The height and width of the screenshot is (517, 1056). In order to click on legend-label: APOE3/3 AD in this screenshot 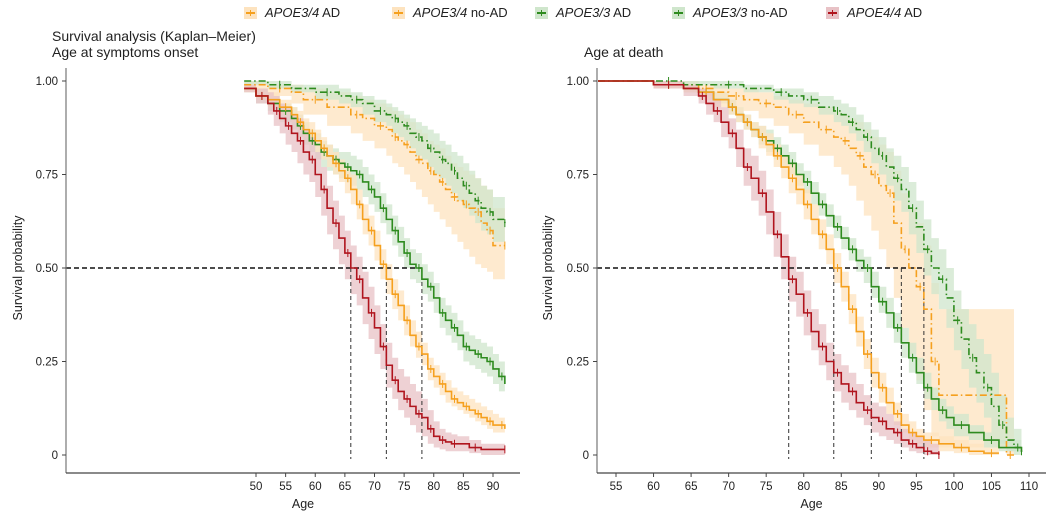, I will do `click(594, 12)`.